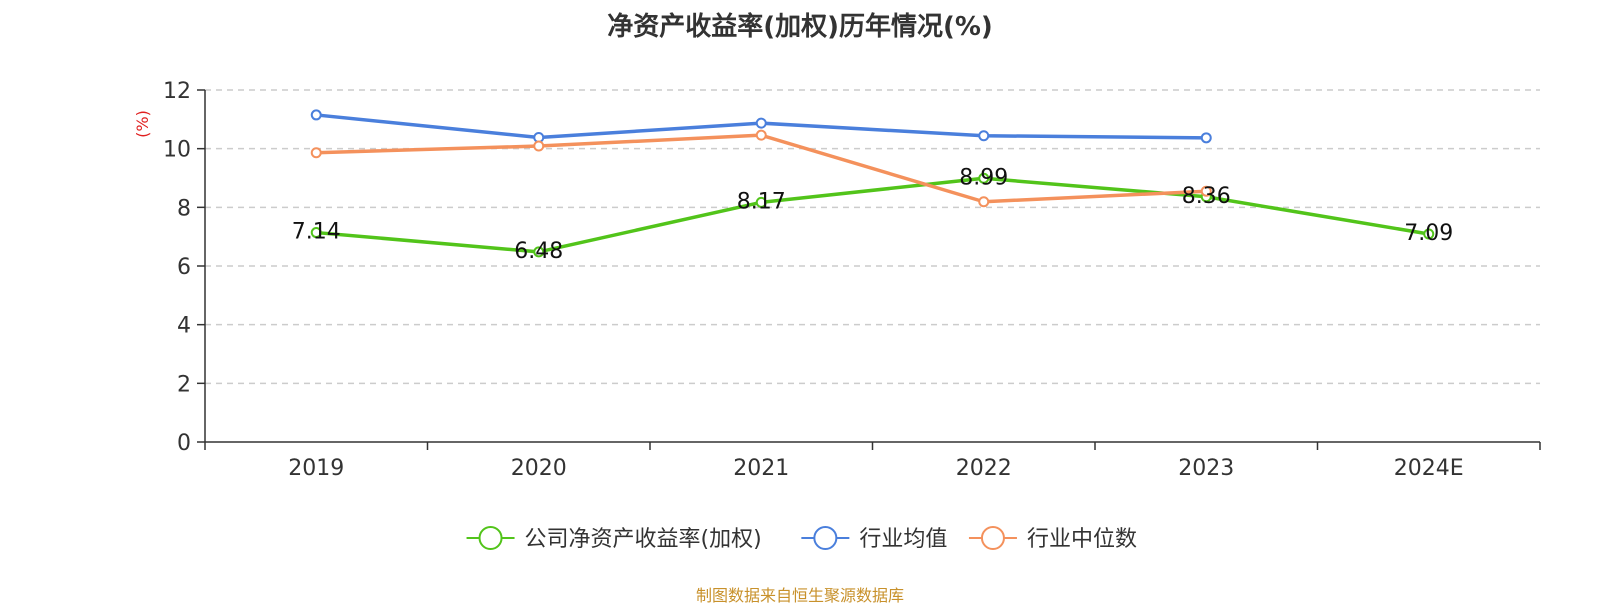  I want to click on data-source-note: 制图数据来自恒生聚源数据库, so click(799, 595).